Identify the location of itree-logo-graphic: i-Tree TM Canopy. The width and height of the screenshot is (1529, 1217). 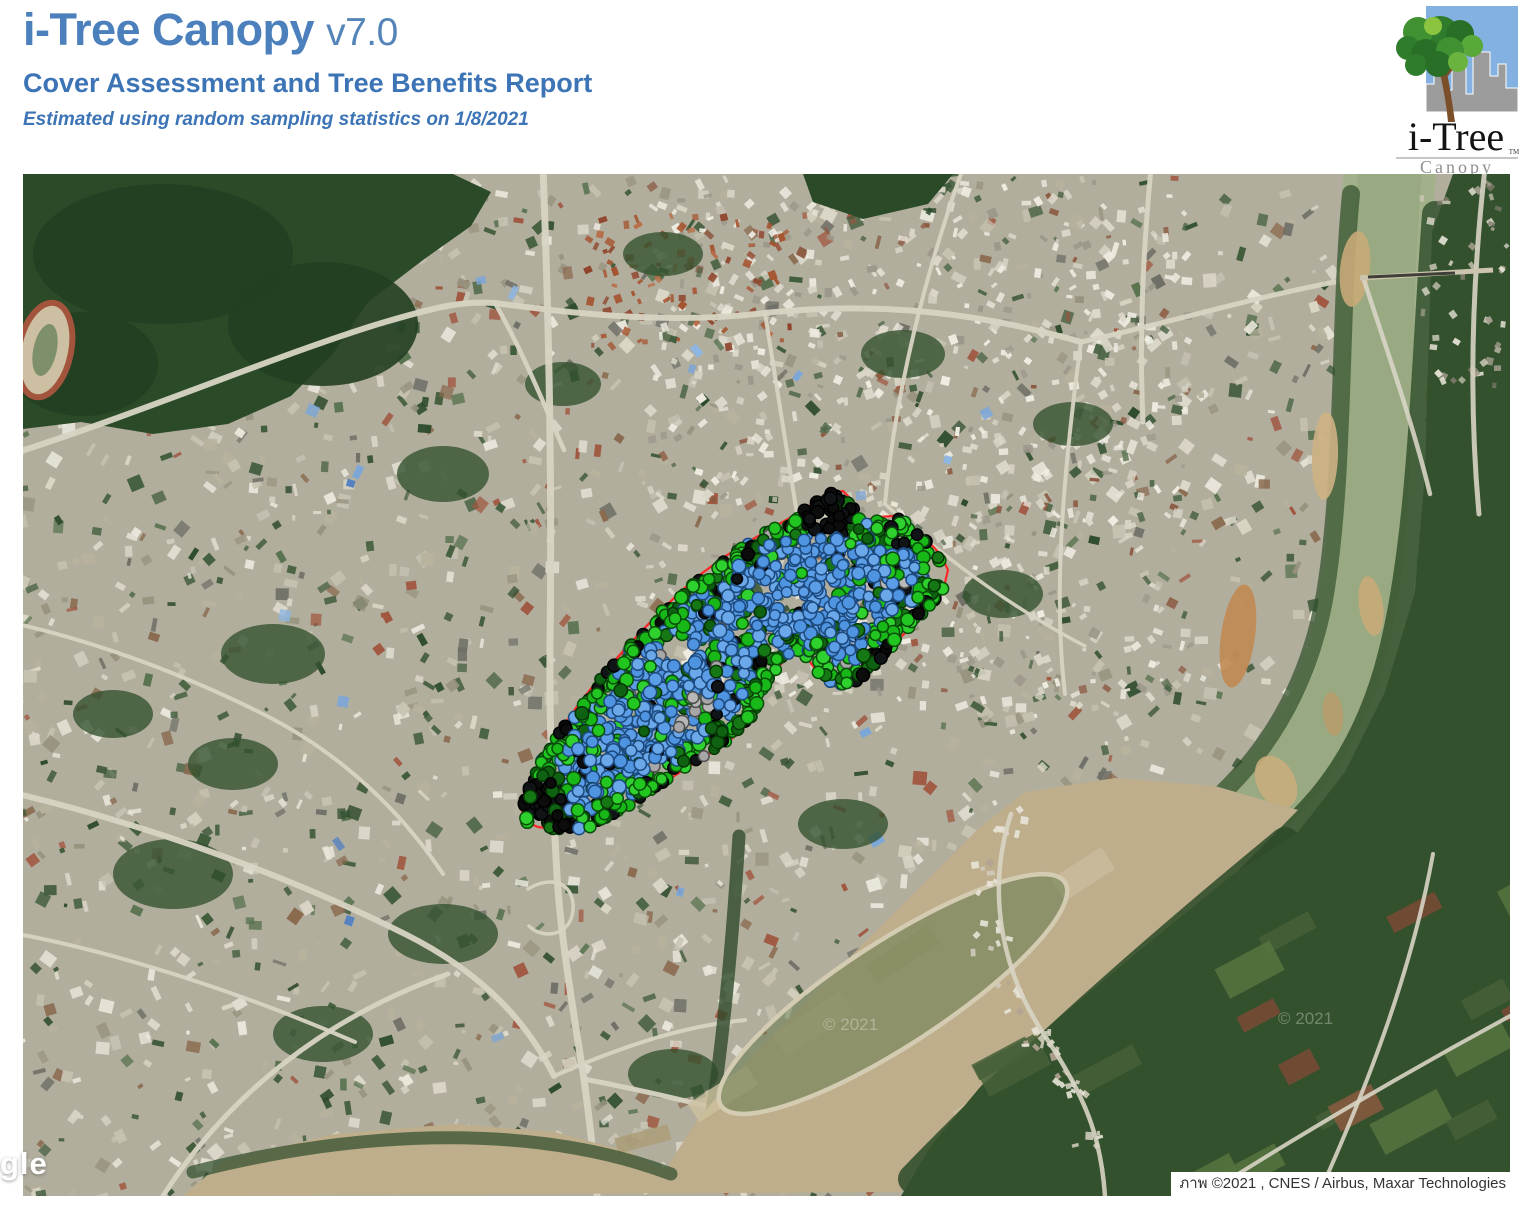
(1458, 91).